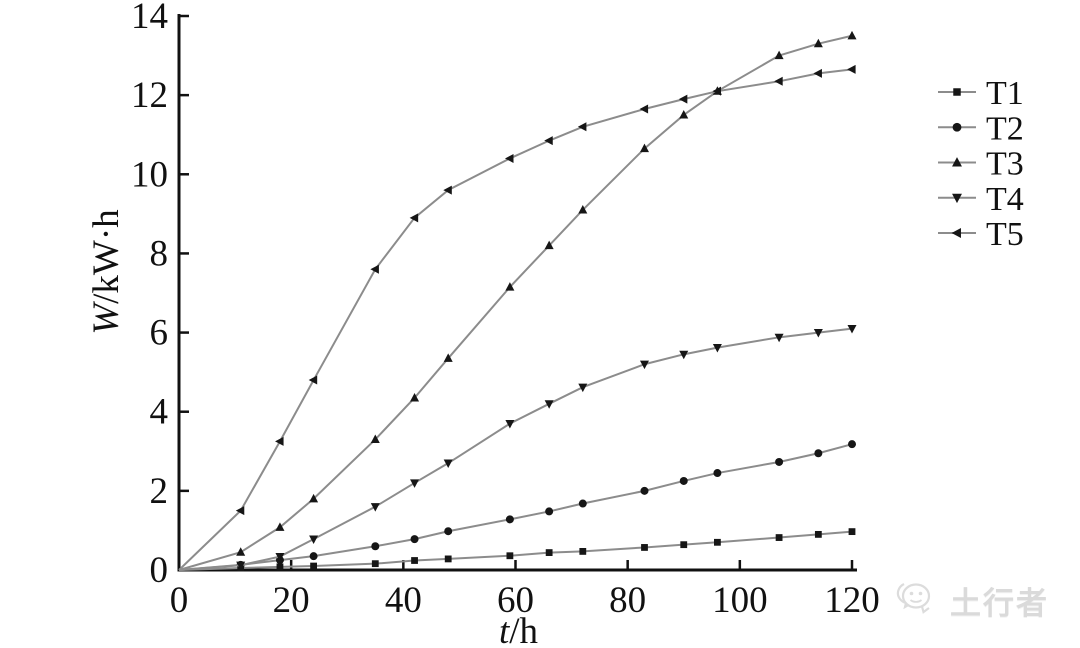 The image size is (1080, 648). I want to click on legend-label-T4: T4, so click(1005, 199).